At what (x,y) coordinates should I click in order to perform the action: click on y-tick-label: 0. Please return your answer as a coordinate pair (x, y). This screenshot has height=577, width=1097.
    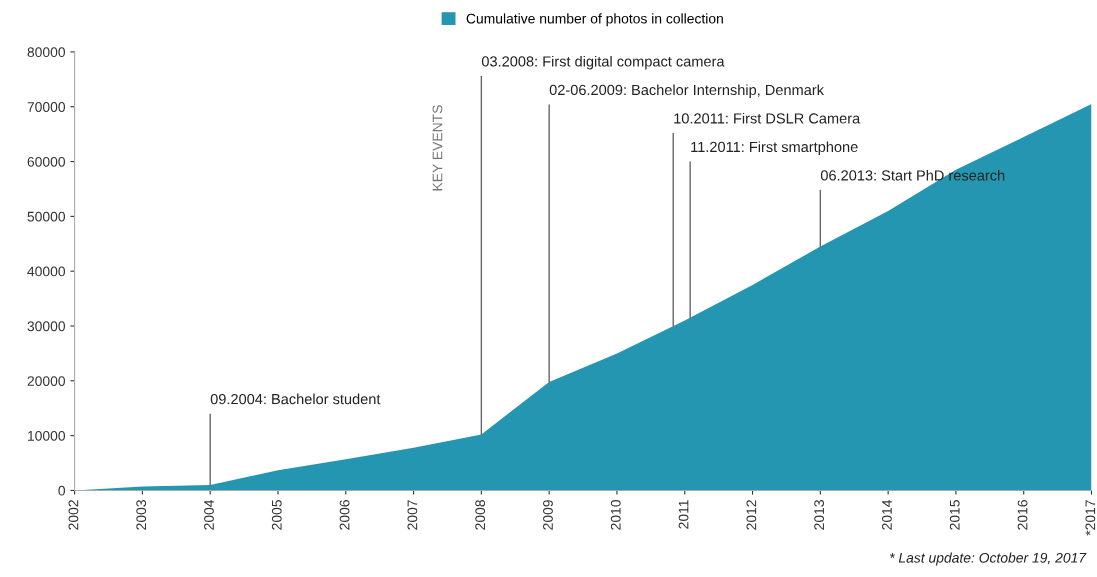
    Looking at the image, I should click on (62, 490).